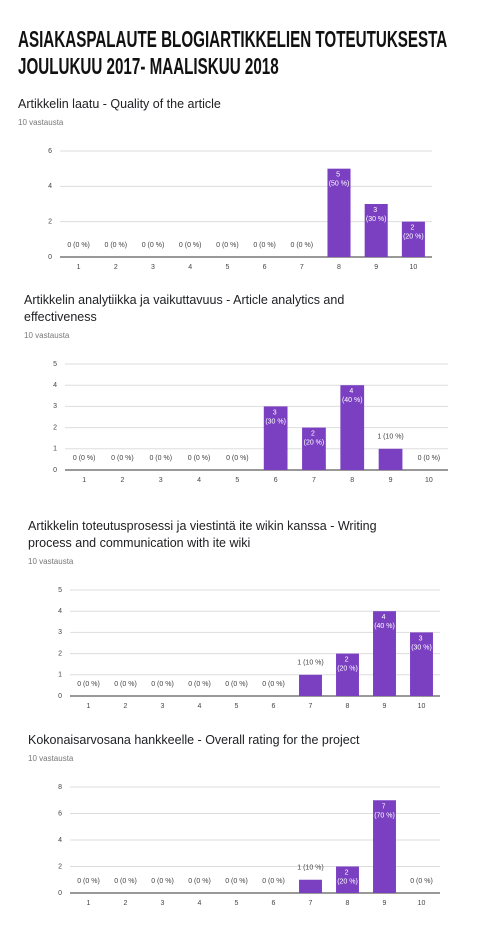  Describe the element at coordinates (339, 180) in the screenshot. I see `value-label: 5 (50 %)` at that location.